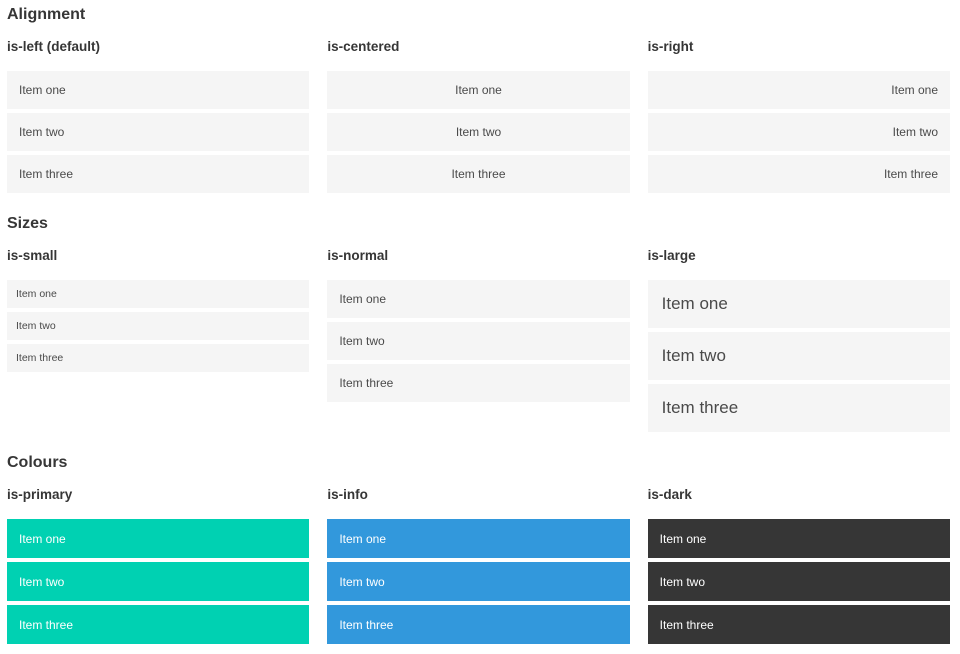 The image size is (960, 654). I want to click on variant-heading-is-right: is-right, so click(670, 46).